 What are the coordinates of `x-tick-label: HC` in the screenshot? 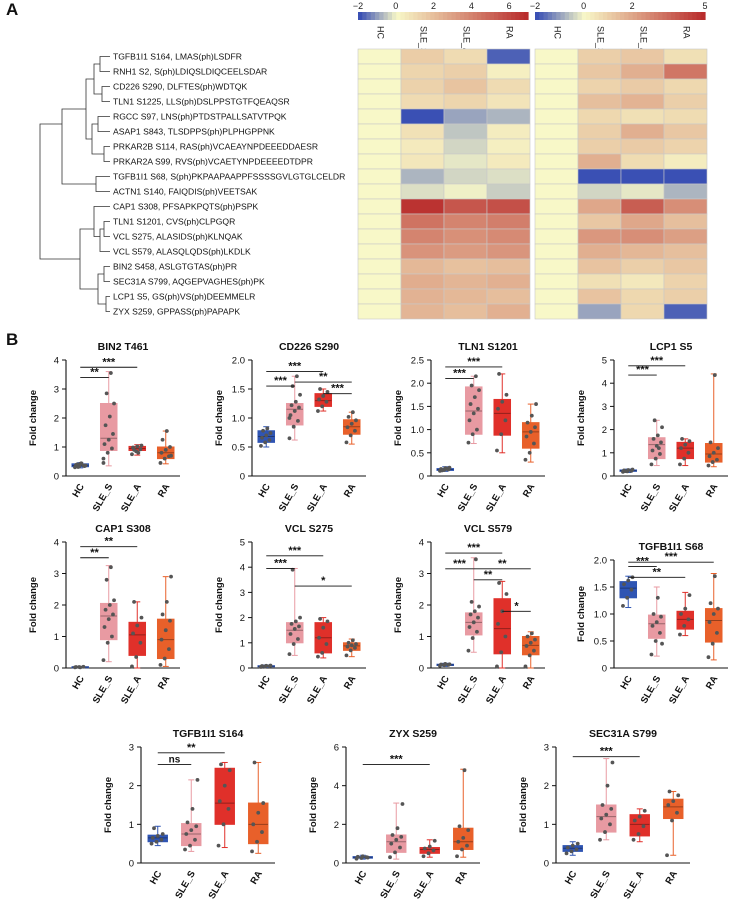 It's located at (443, 683).